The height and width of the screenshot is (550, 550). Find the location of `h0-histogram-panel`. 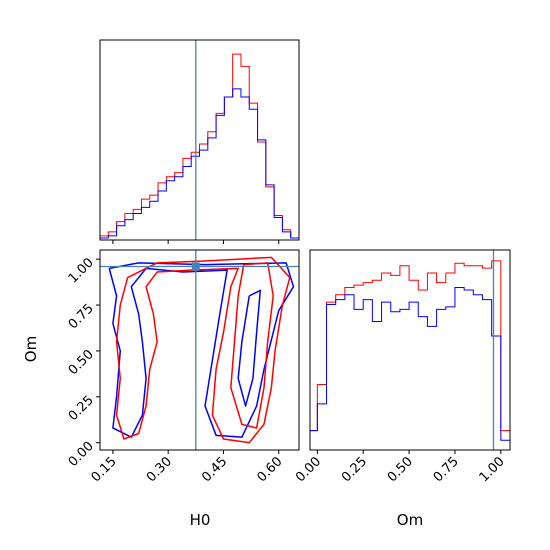

h0-histogram-panel is located at coordinates (199, 141).